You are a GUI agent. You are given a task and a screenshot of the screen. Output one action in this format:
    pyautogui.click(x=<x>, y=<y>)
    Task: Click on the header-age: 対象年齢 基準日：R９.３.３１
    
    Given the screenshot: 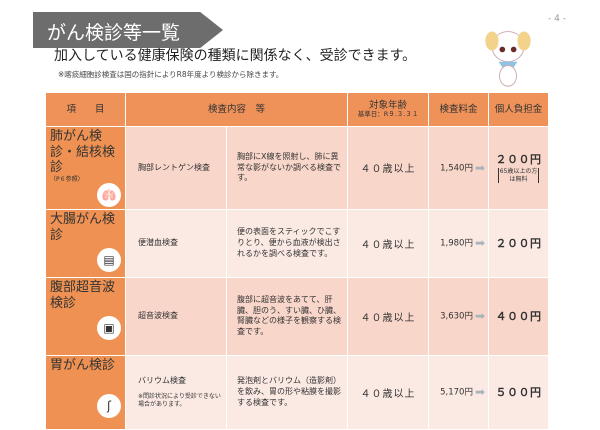 What is the action you would take?
    pyautogui.click(x=388, y=109)
    